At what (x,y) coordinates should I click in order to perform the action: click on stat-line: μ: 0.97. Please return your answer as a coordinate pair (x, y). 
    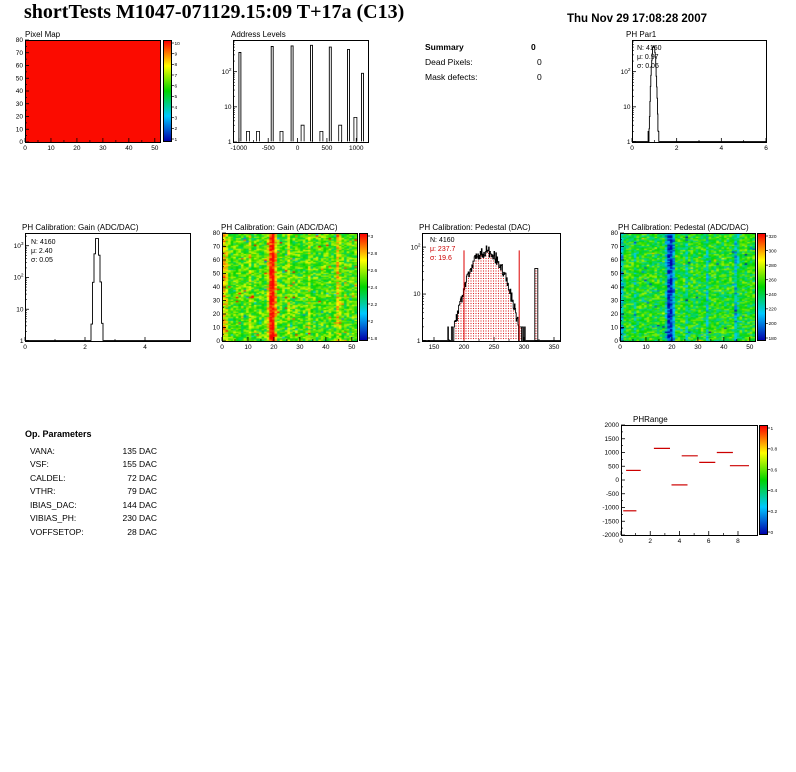
    Looking at the image, I should click on (648, 57).